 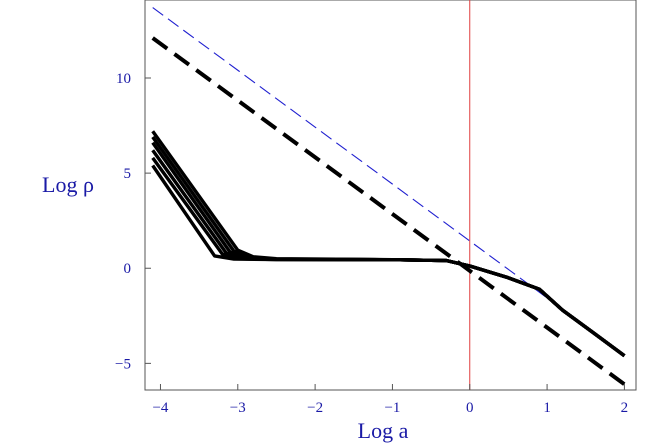 What do you see at coordinates (625, 408) in the screenshot?
I see `x-tick-label: 2` at bounding box center [625, 408].